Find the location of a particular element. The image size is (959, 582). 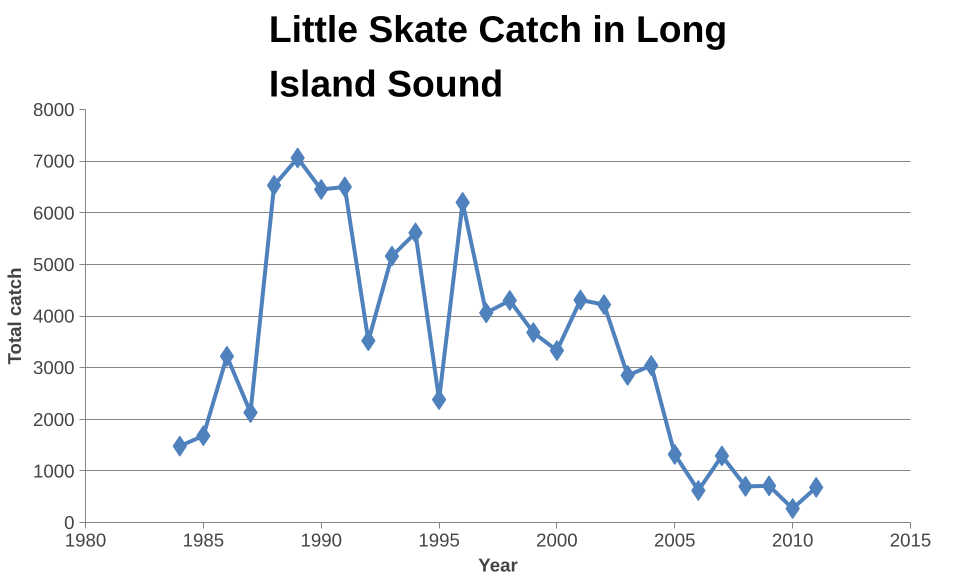

y-axis-title: Total catch is located at coordinates (14, 316).